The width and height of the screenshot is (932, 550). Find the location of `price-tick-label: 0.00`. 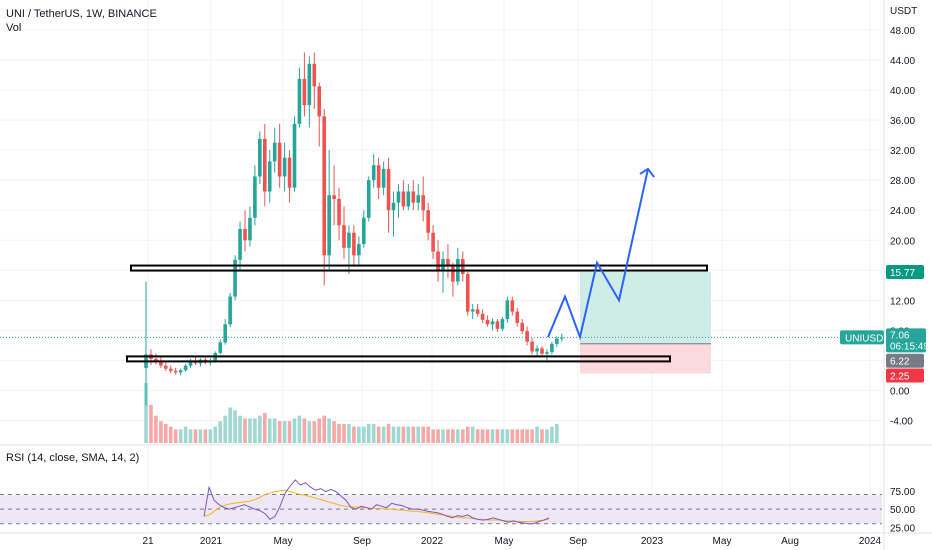

price-tick-label: 0.00 is located at coordinates (900, 391).